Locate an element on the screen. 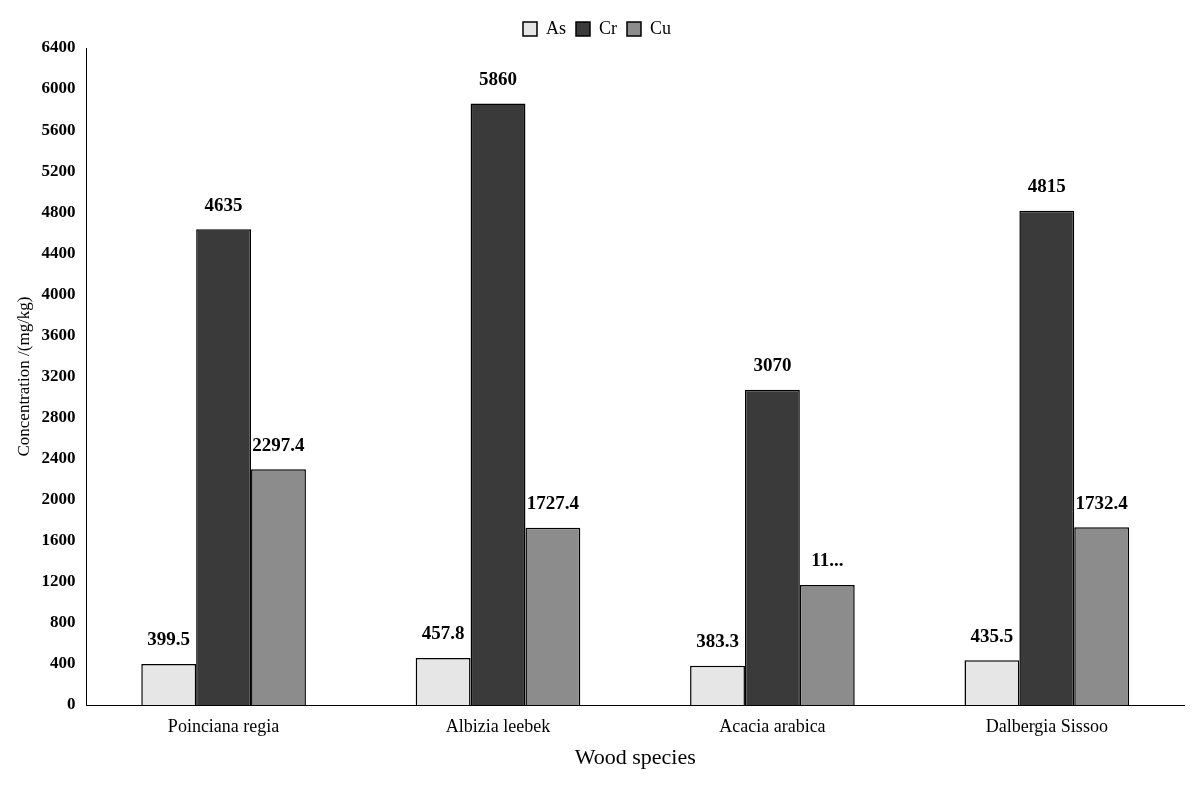 The height and width of the screenshot is (785, 1204). x-axis-title: Wood species is located at coordinates (635, 756).